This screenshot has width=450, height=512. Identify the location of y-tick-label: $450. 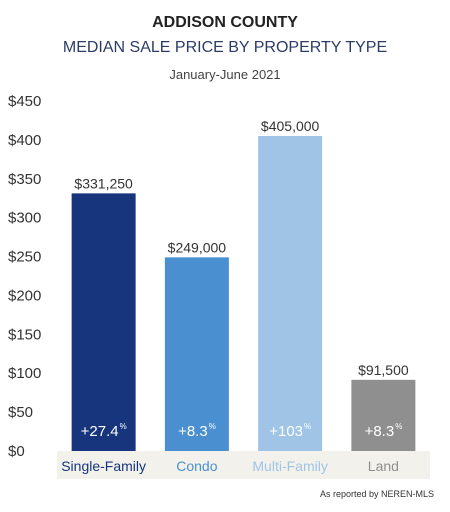
(24, 101).